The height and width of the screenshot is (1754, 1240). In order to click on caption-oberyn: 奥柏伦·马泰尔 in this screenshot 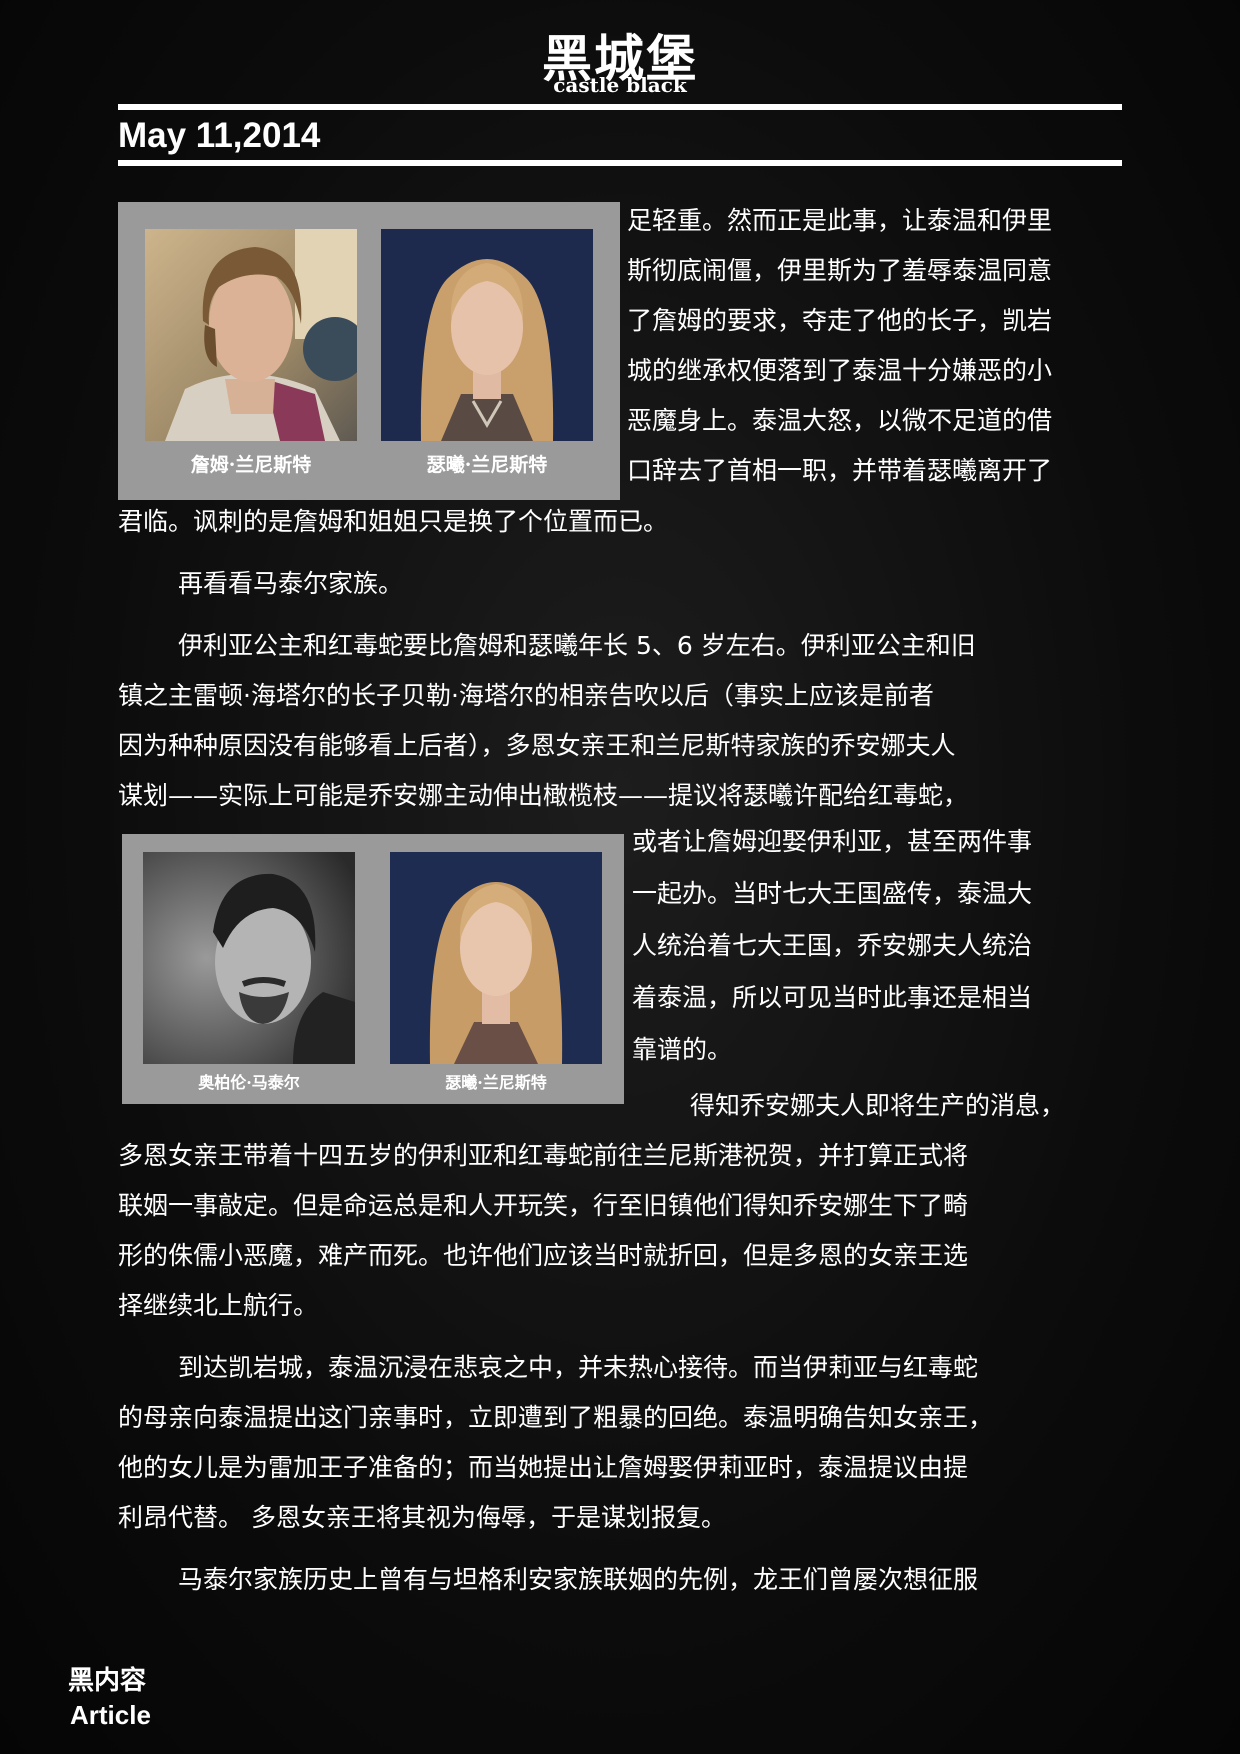, I will do `click(249, 1082)`.